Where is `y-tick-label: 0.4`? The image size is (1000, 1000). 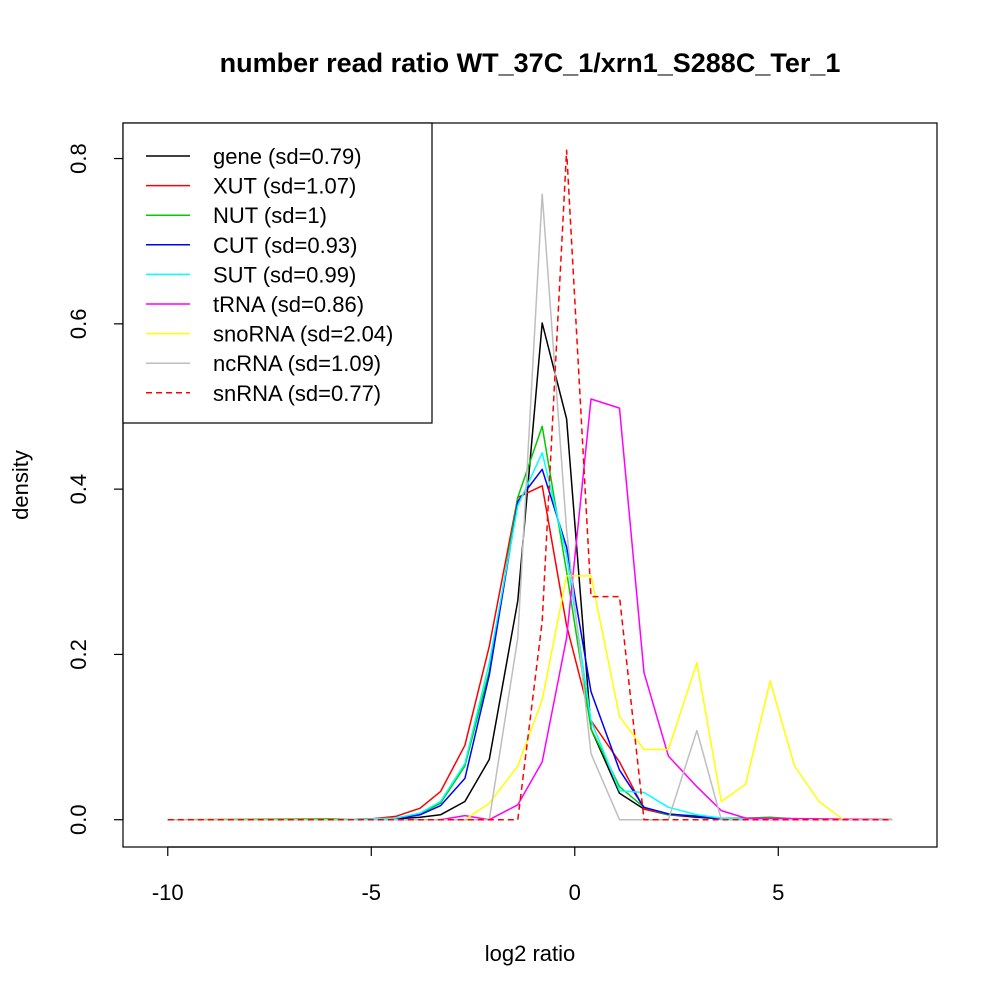 y-tick-label: 0.4 is located at coordinates (78, 489).